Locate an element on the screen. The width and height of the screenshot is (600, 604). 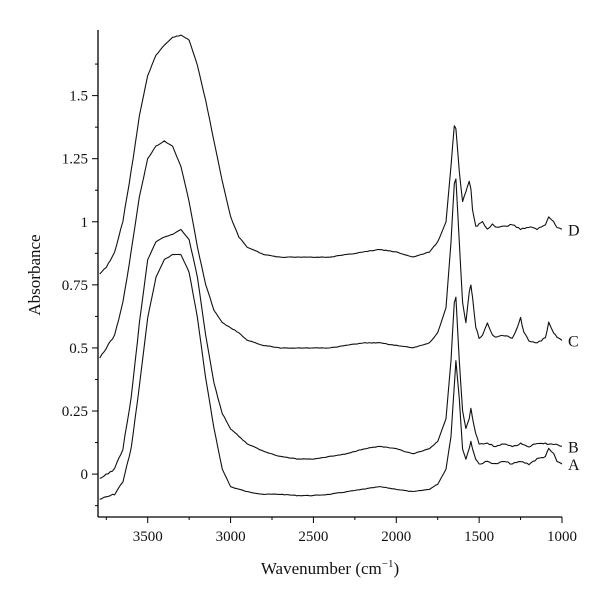
x-axis-title-sup: −1 is located at coordinates (388, 564).